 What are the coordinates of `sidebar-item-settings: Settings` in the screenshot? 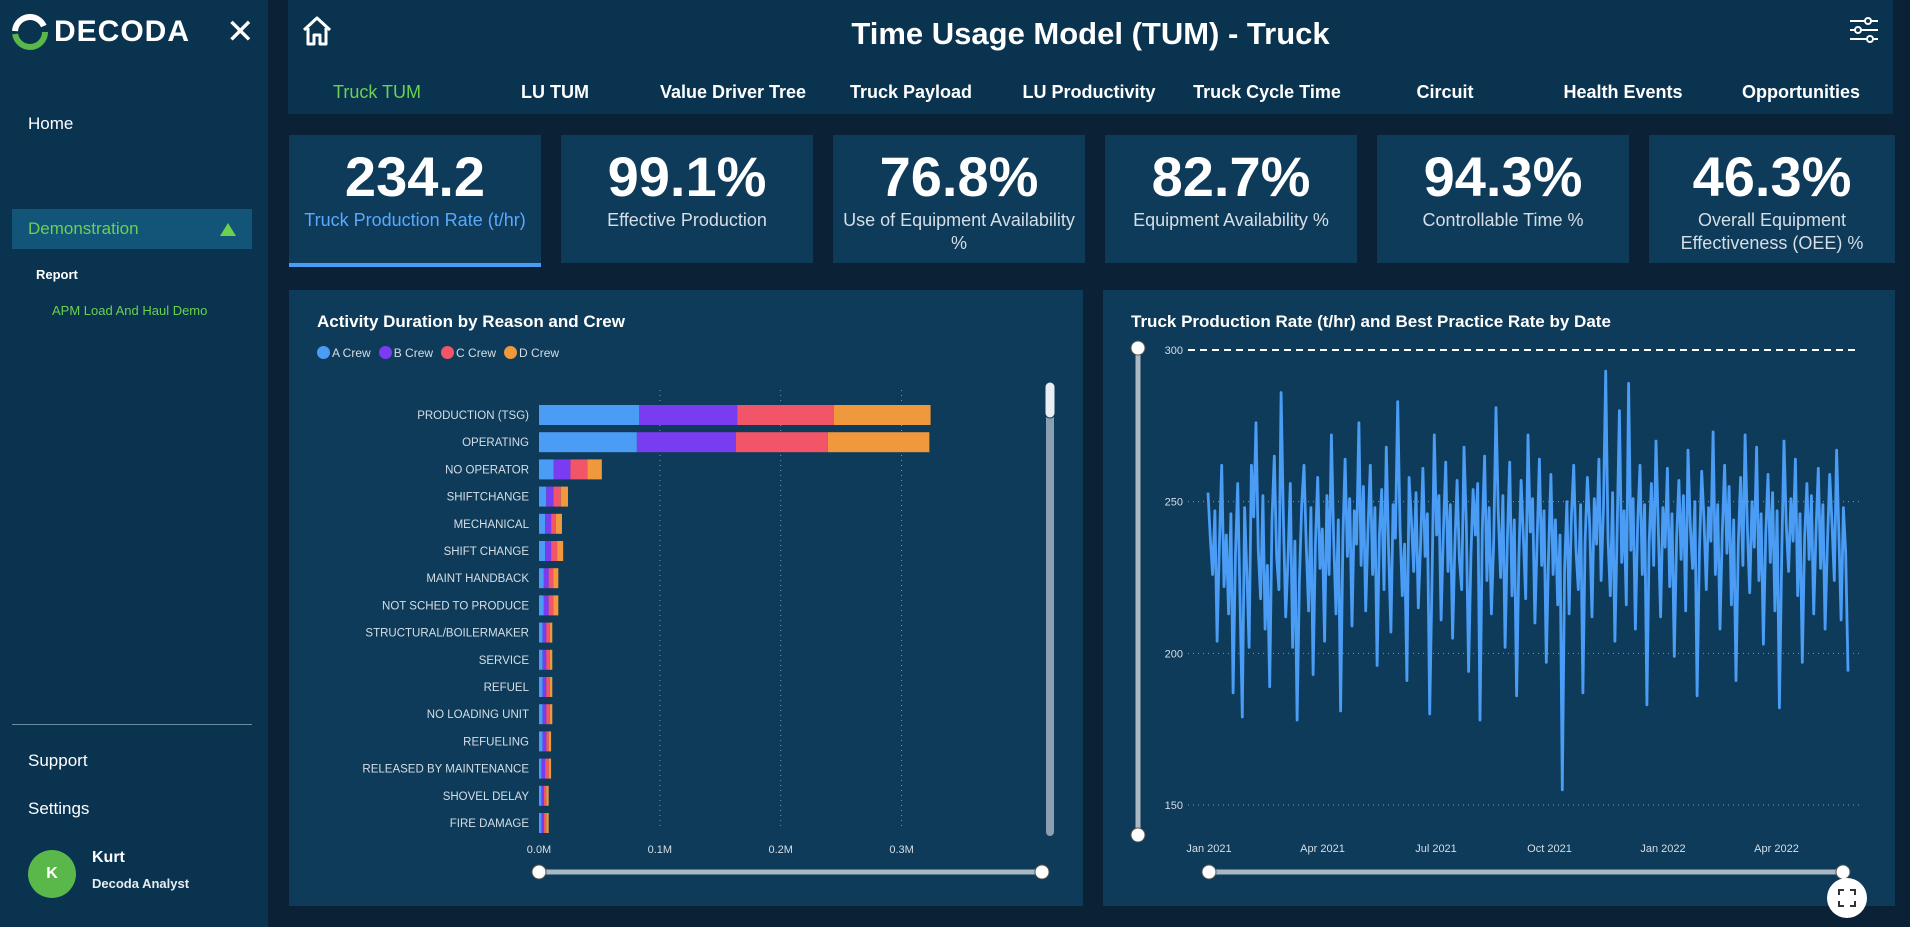 It's located at (59, 808).